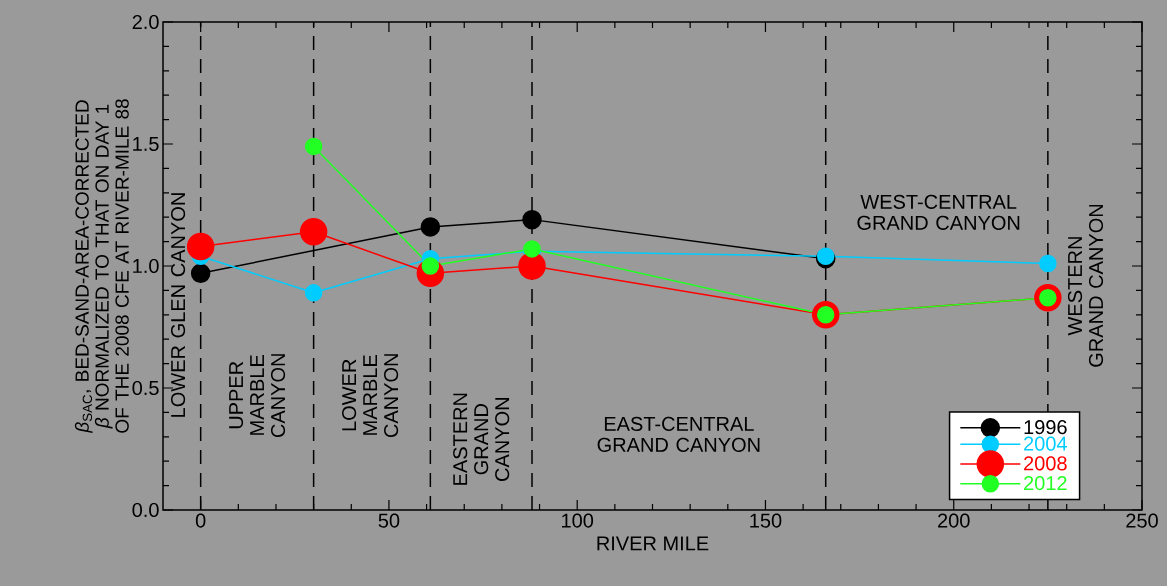 This screenshot has height=586, width=1167. I want to click on y-tick-label: 0.0, so click(145, 510).